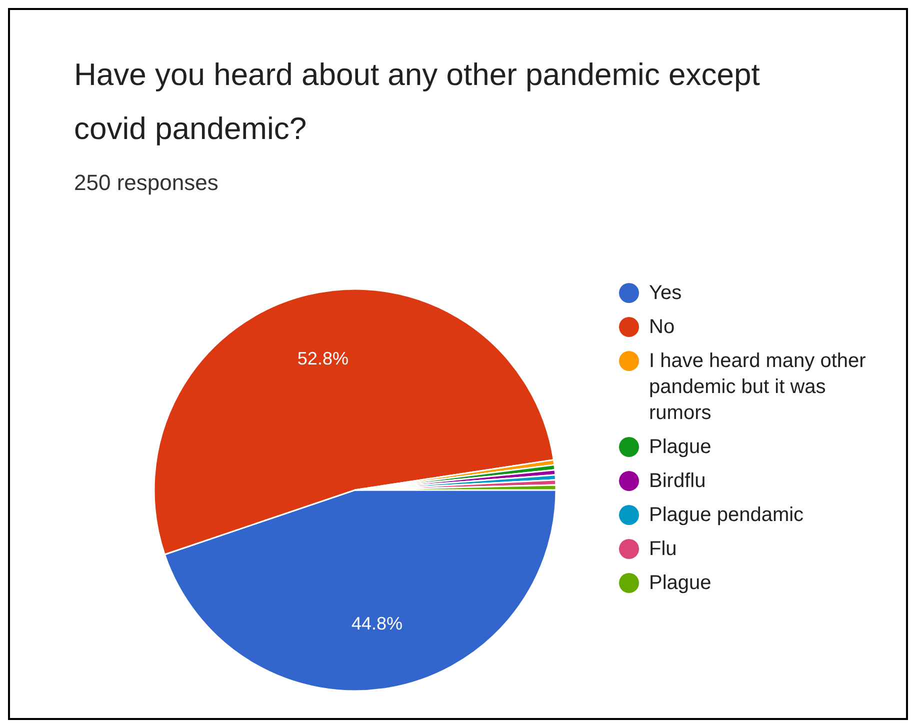  Describe the element at coordinates (146, 183) in the screenshot. I see `chart-subtitle: 250 responses` at that location.